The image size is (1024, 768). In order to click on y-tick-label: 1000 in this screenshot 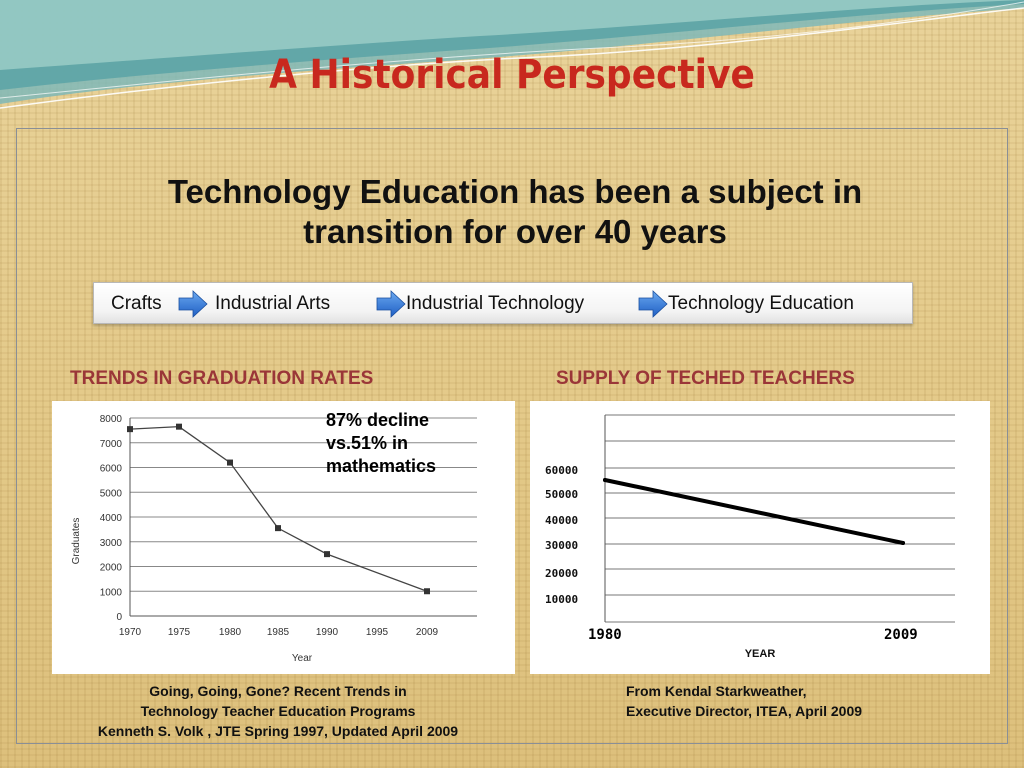, I will do `click(111, 592)`.